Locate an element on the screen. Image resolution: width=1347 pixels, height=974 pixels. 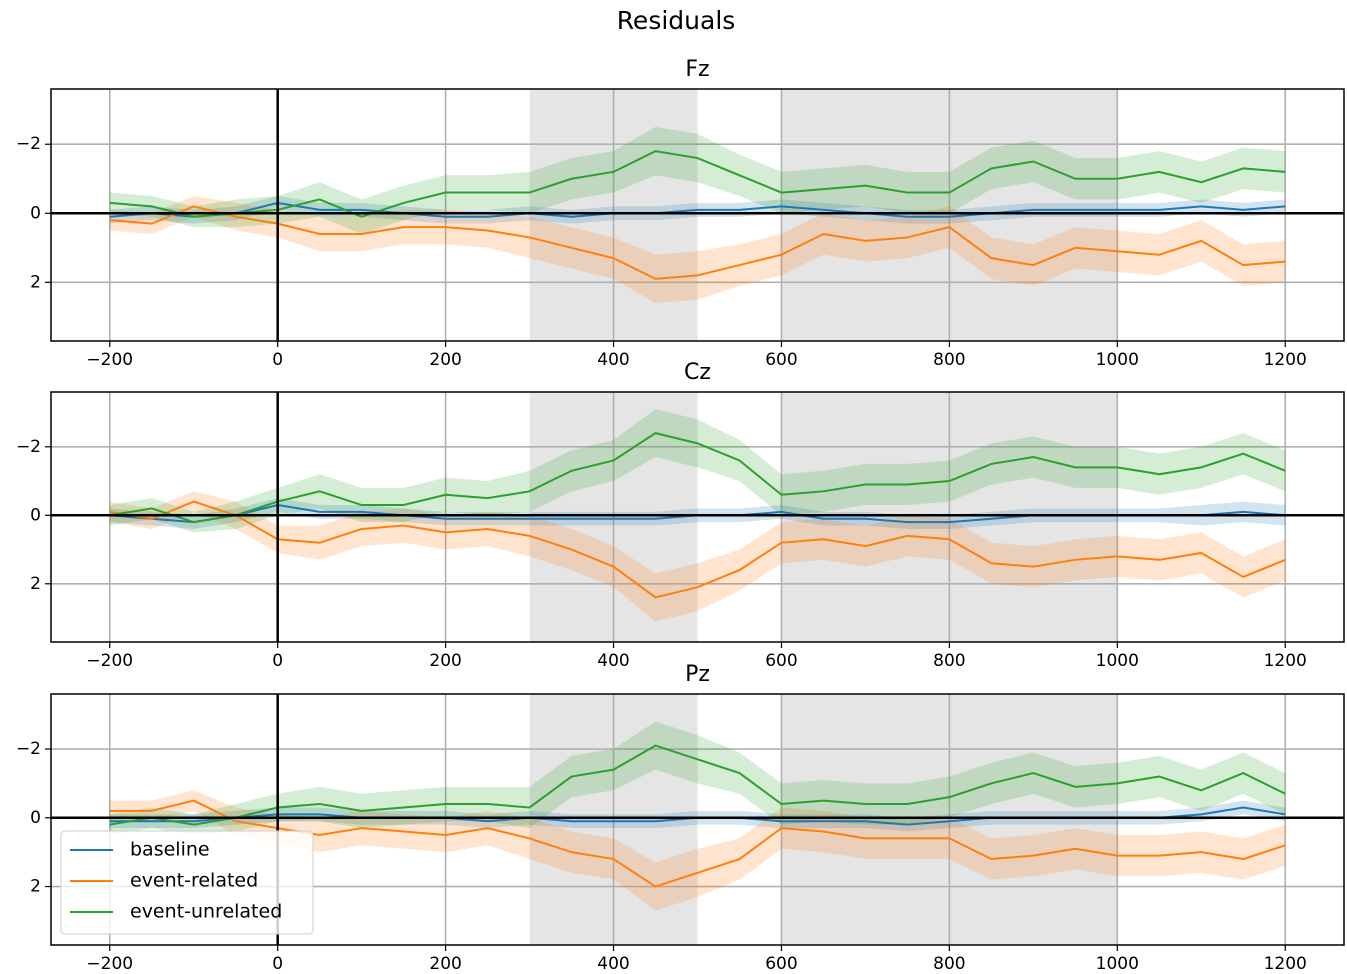
legend: baseline event-related event-unrelated is located at coordinates (187, 882).